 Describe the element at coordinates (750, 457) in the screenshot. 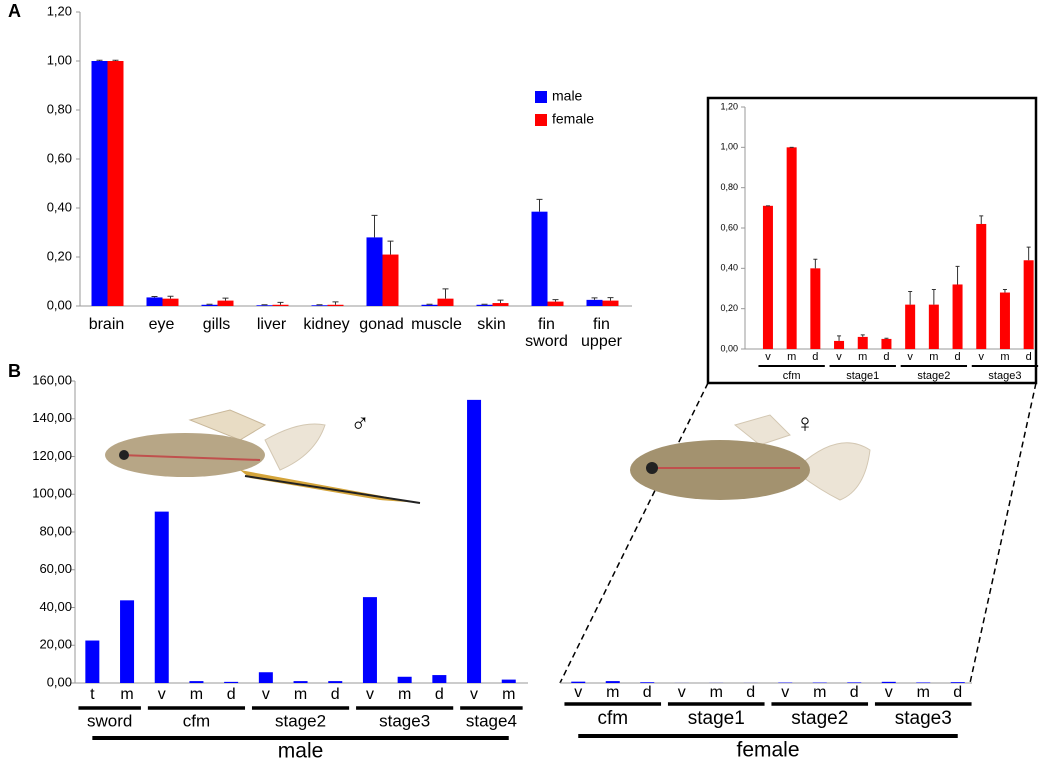

I see `female-fish` at that location.